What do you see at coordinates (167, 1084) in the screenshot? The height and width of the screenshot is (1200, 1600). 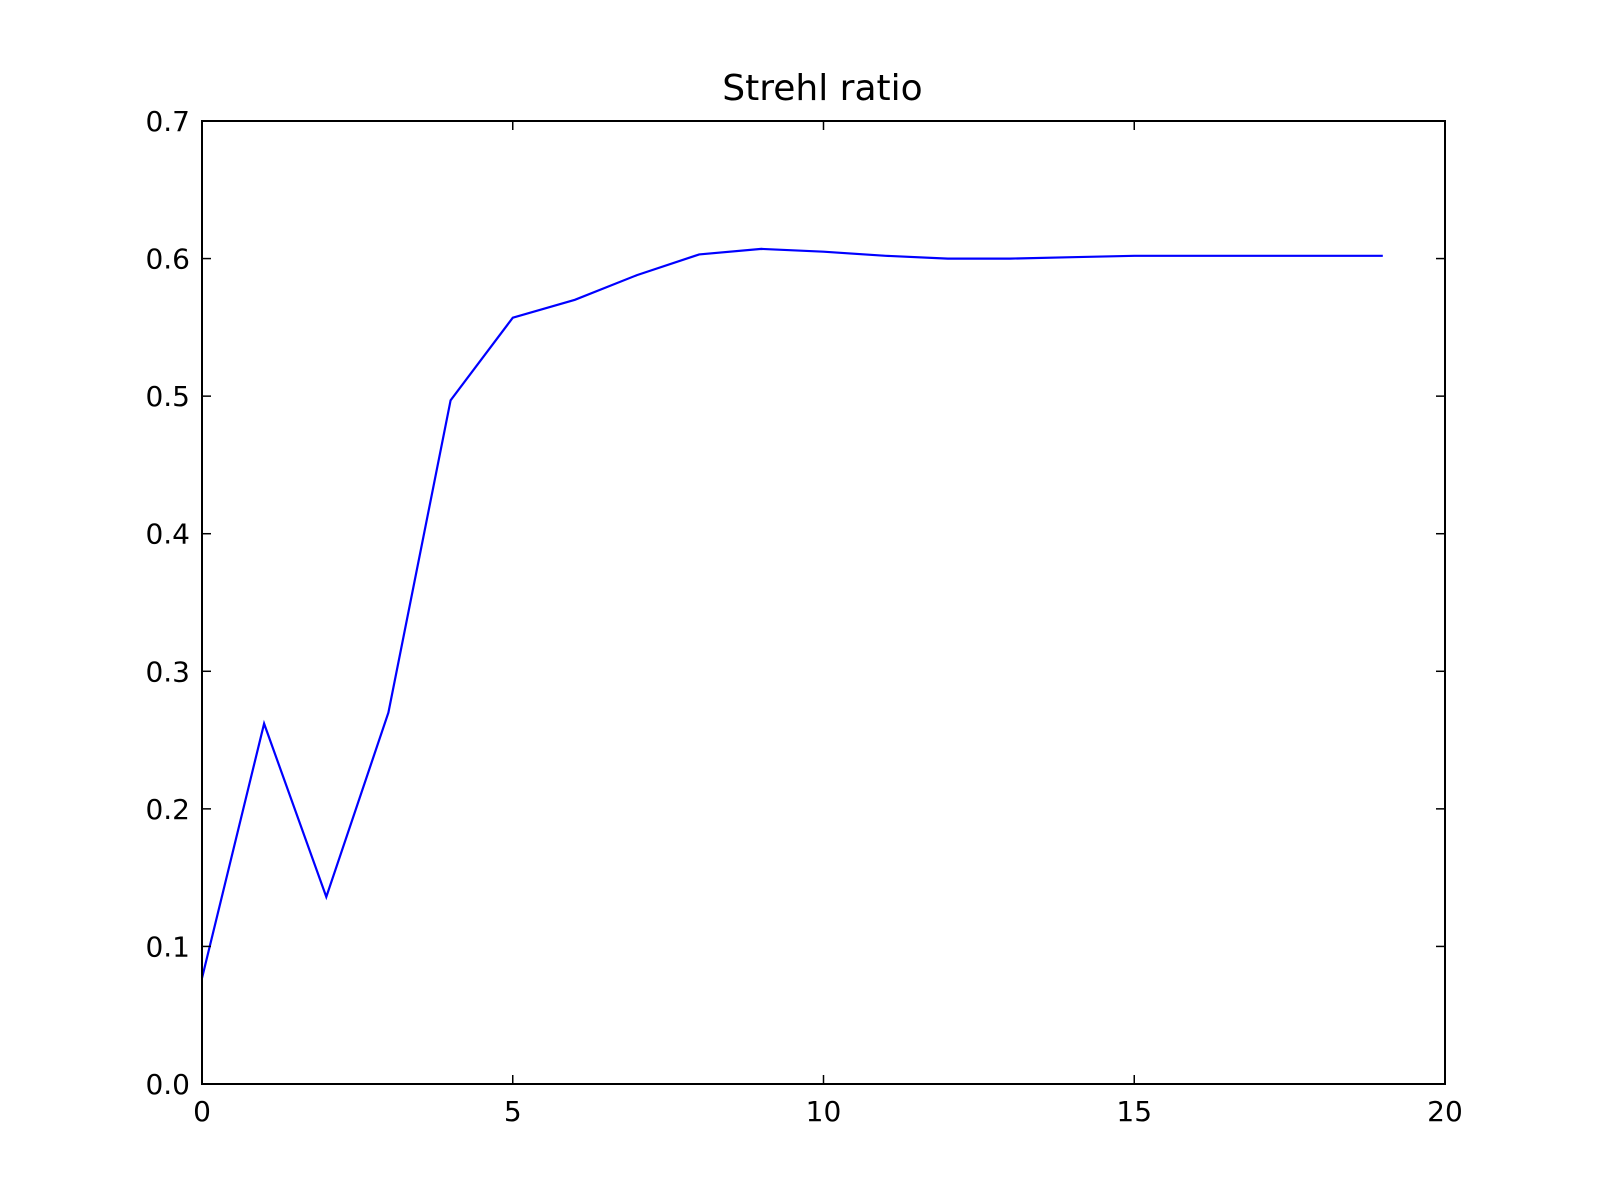 I see `y-tick-label: 0.0` at bounding box center [167, 1084].